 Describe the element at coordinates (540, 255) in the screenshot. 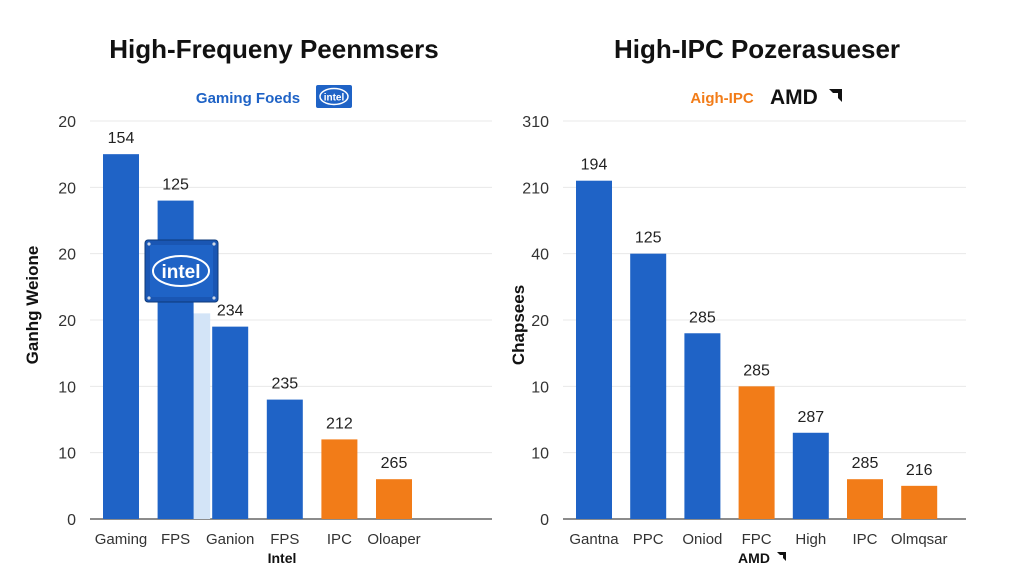

I see `amd-y-tick-label: 40` at that location.